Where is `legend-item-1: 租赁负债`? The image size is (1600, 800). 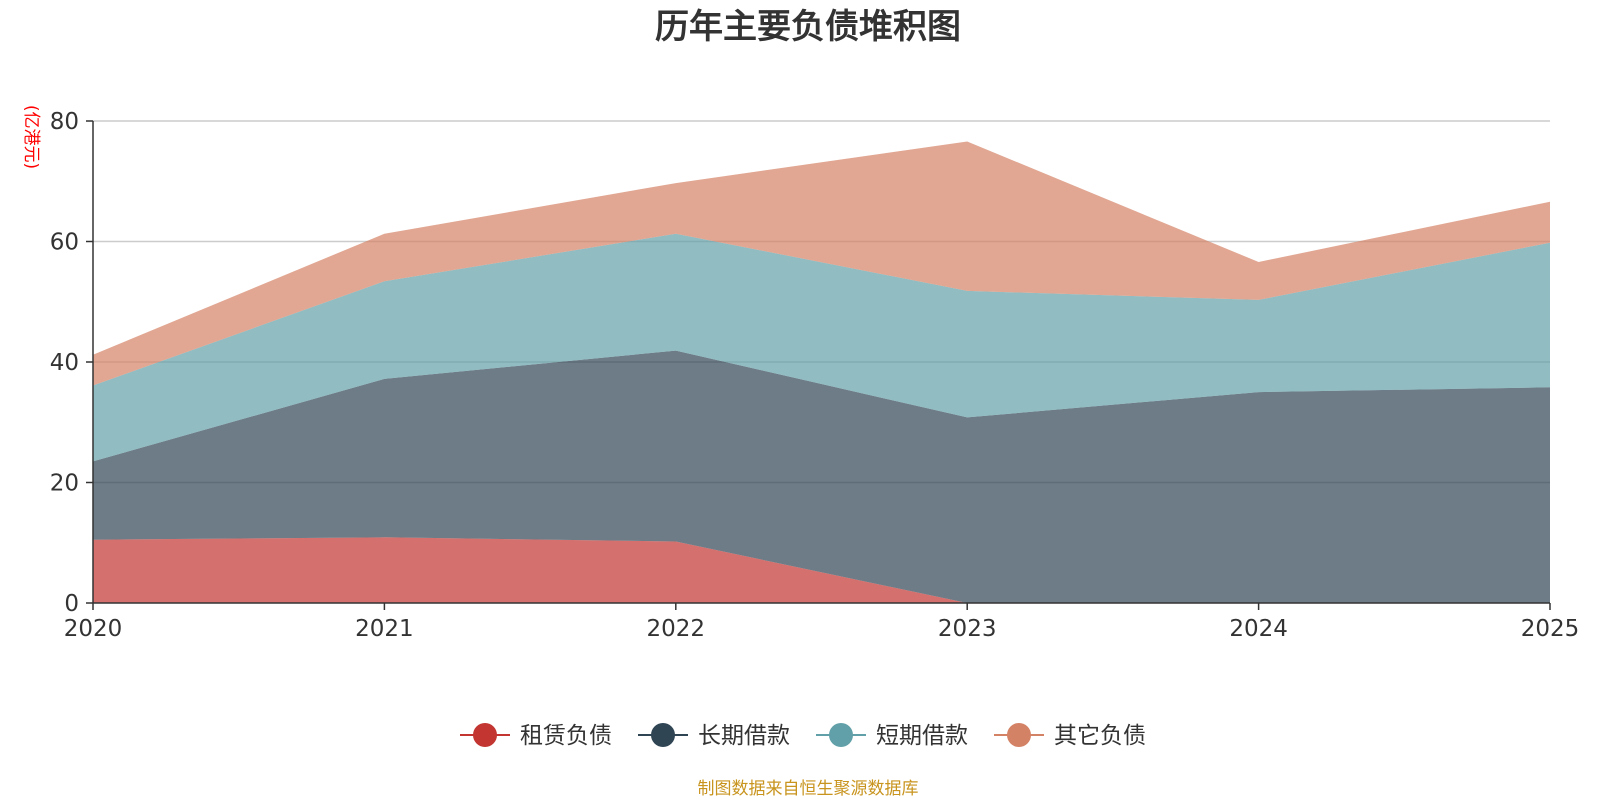
legend-item-1: 租赁负债 is located at coordinates (536, 736).